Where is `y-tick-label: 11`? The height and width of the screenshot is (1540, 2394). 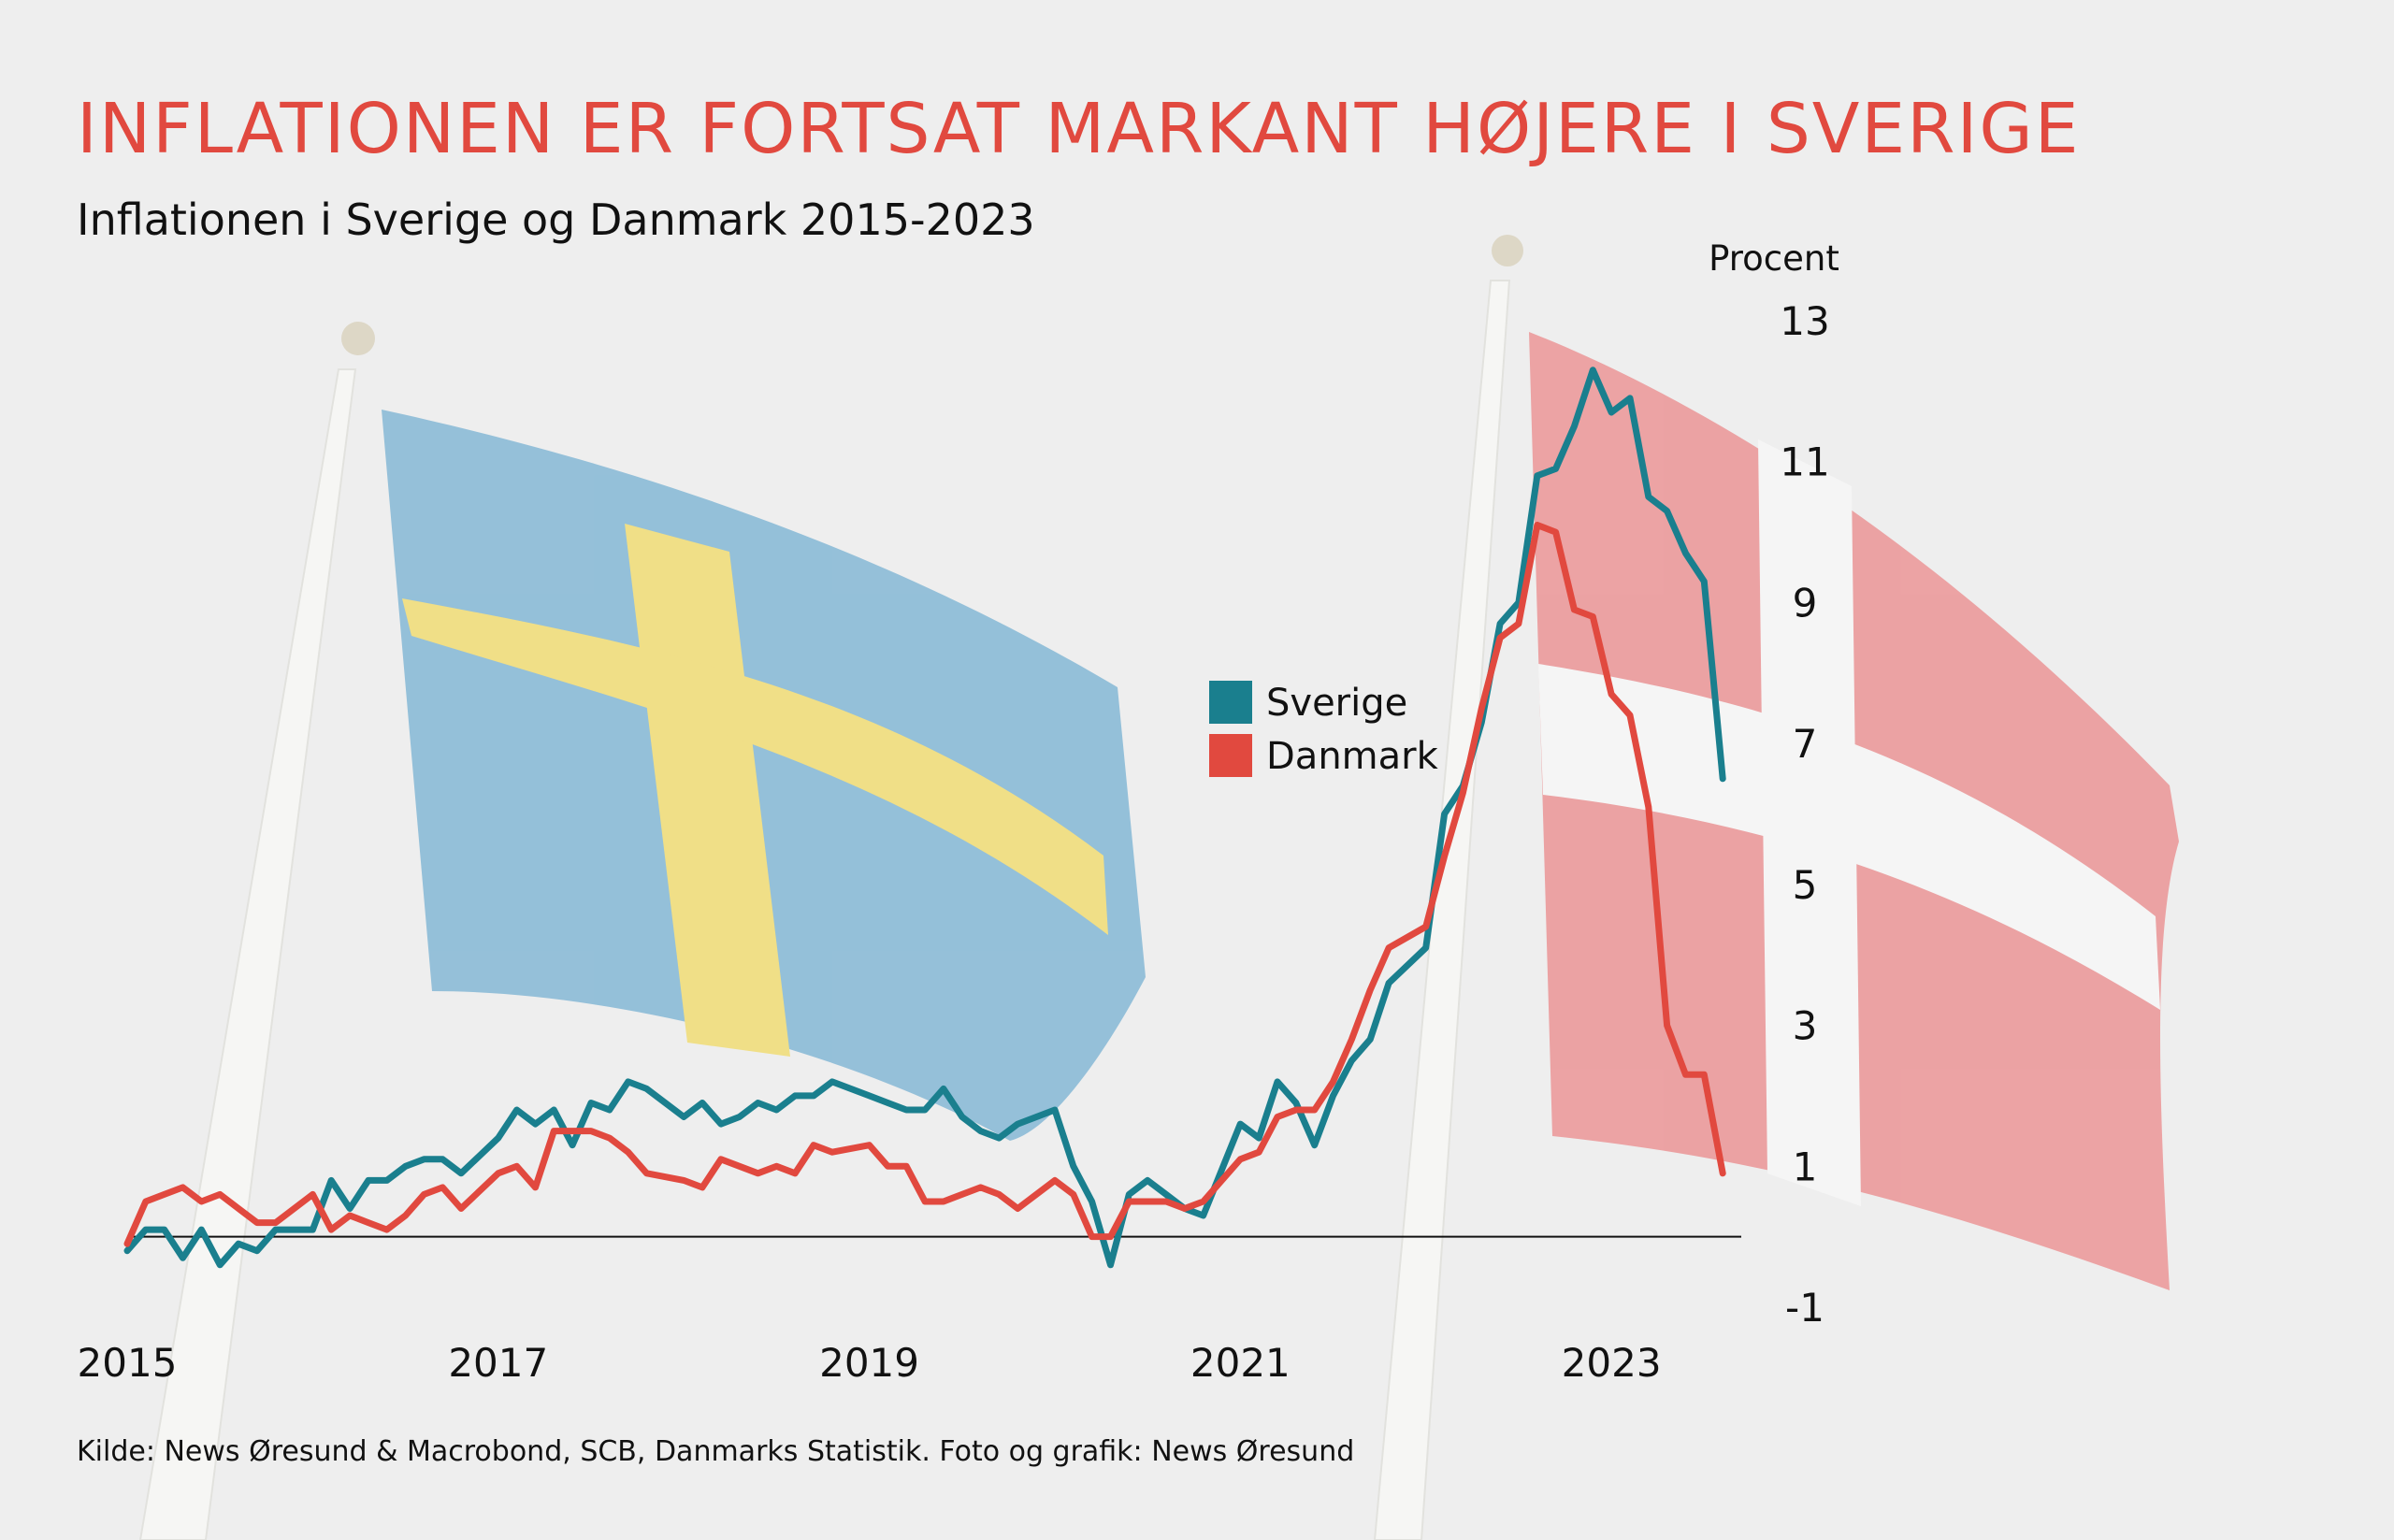 y-tick-label: 11 is located at coordinates (1804, 462).